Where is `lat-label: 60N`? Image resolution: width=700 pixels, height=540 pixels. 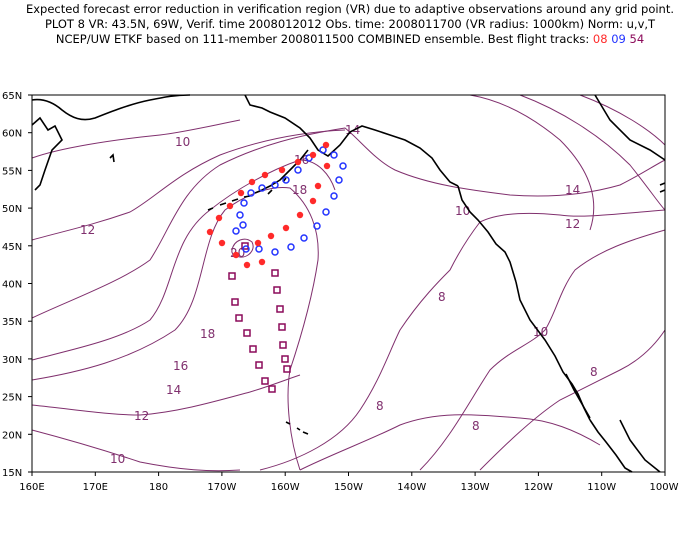
lat-label: 60N is located at coordinates (12, 134).